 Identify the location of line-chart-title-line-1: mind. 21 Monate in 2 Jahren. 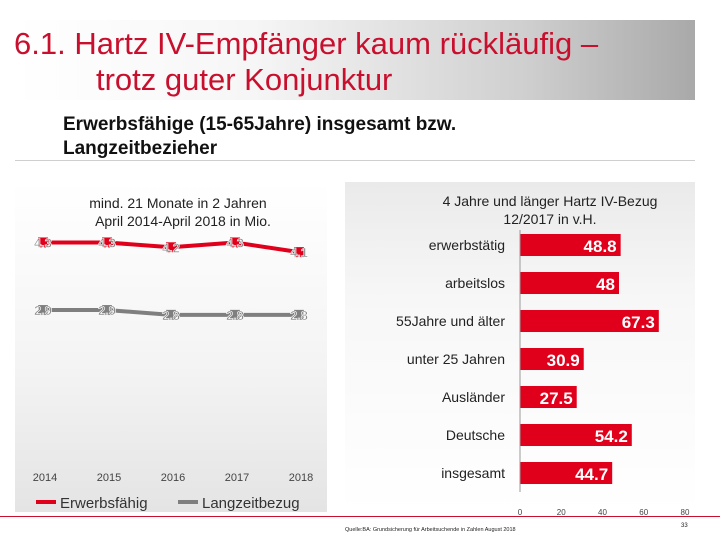
(177, 203).